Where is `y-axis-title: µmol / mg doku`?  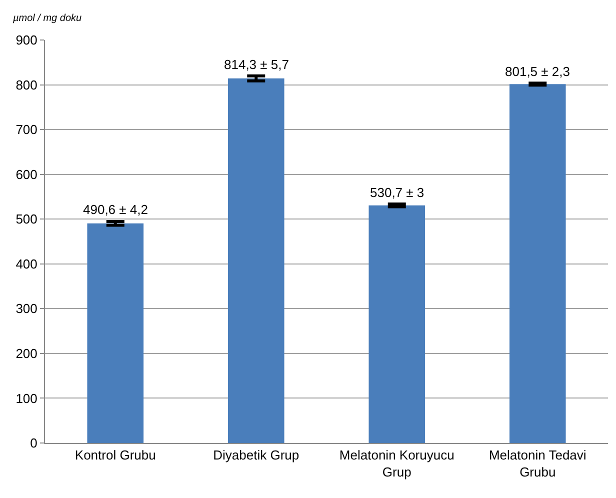
y-axis-title: µmol / mg doku is located at coordinates (47, 18).